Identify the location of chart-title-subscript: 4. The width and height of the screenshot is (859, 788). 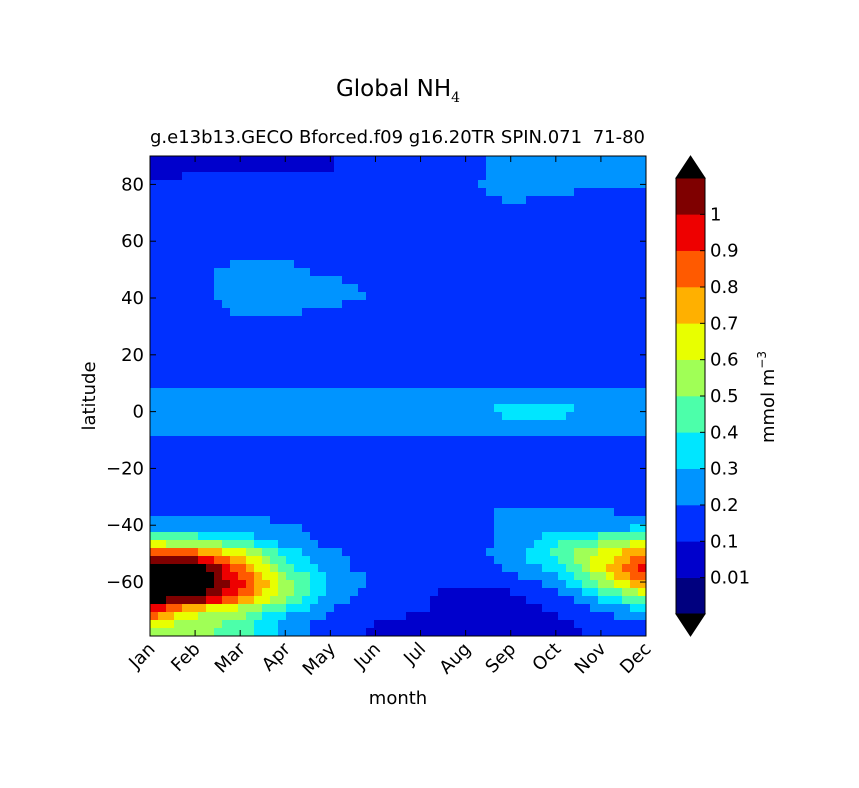
(456, 98).